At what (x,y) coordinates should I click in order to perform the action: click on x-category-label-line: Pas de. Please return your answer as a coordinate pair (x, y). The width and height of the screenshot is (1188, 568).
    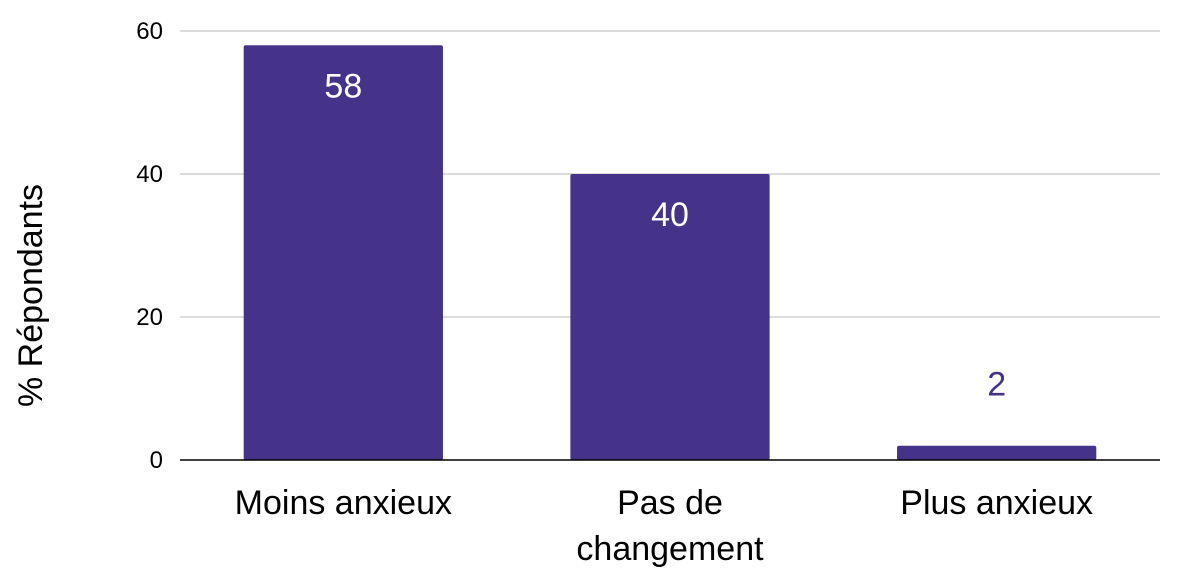
    Looking at the image, I should click on (670, 503).